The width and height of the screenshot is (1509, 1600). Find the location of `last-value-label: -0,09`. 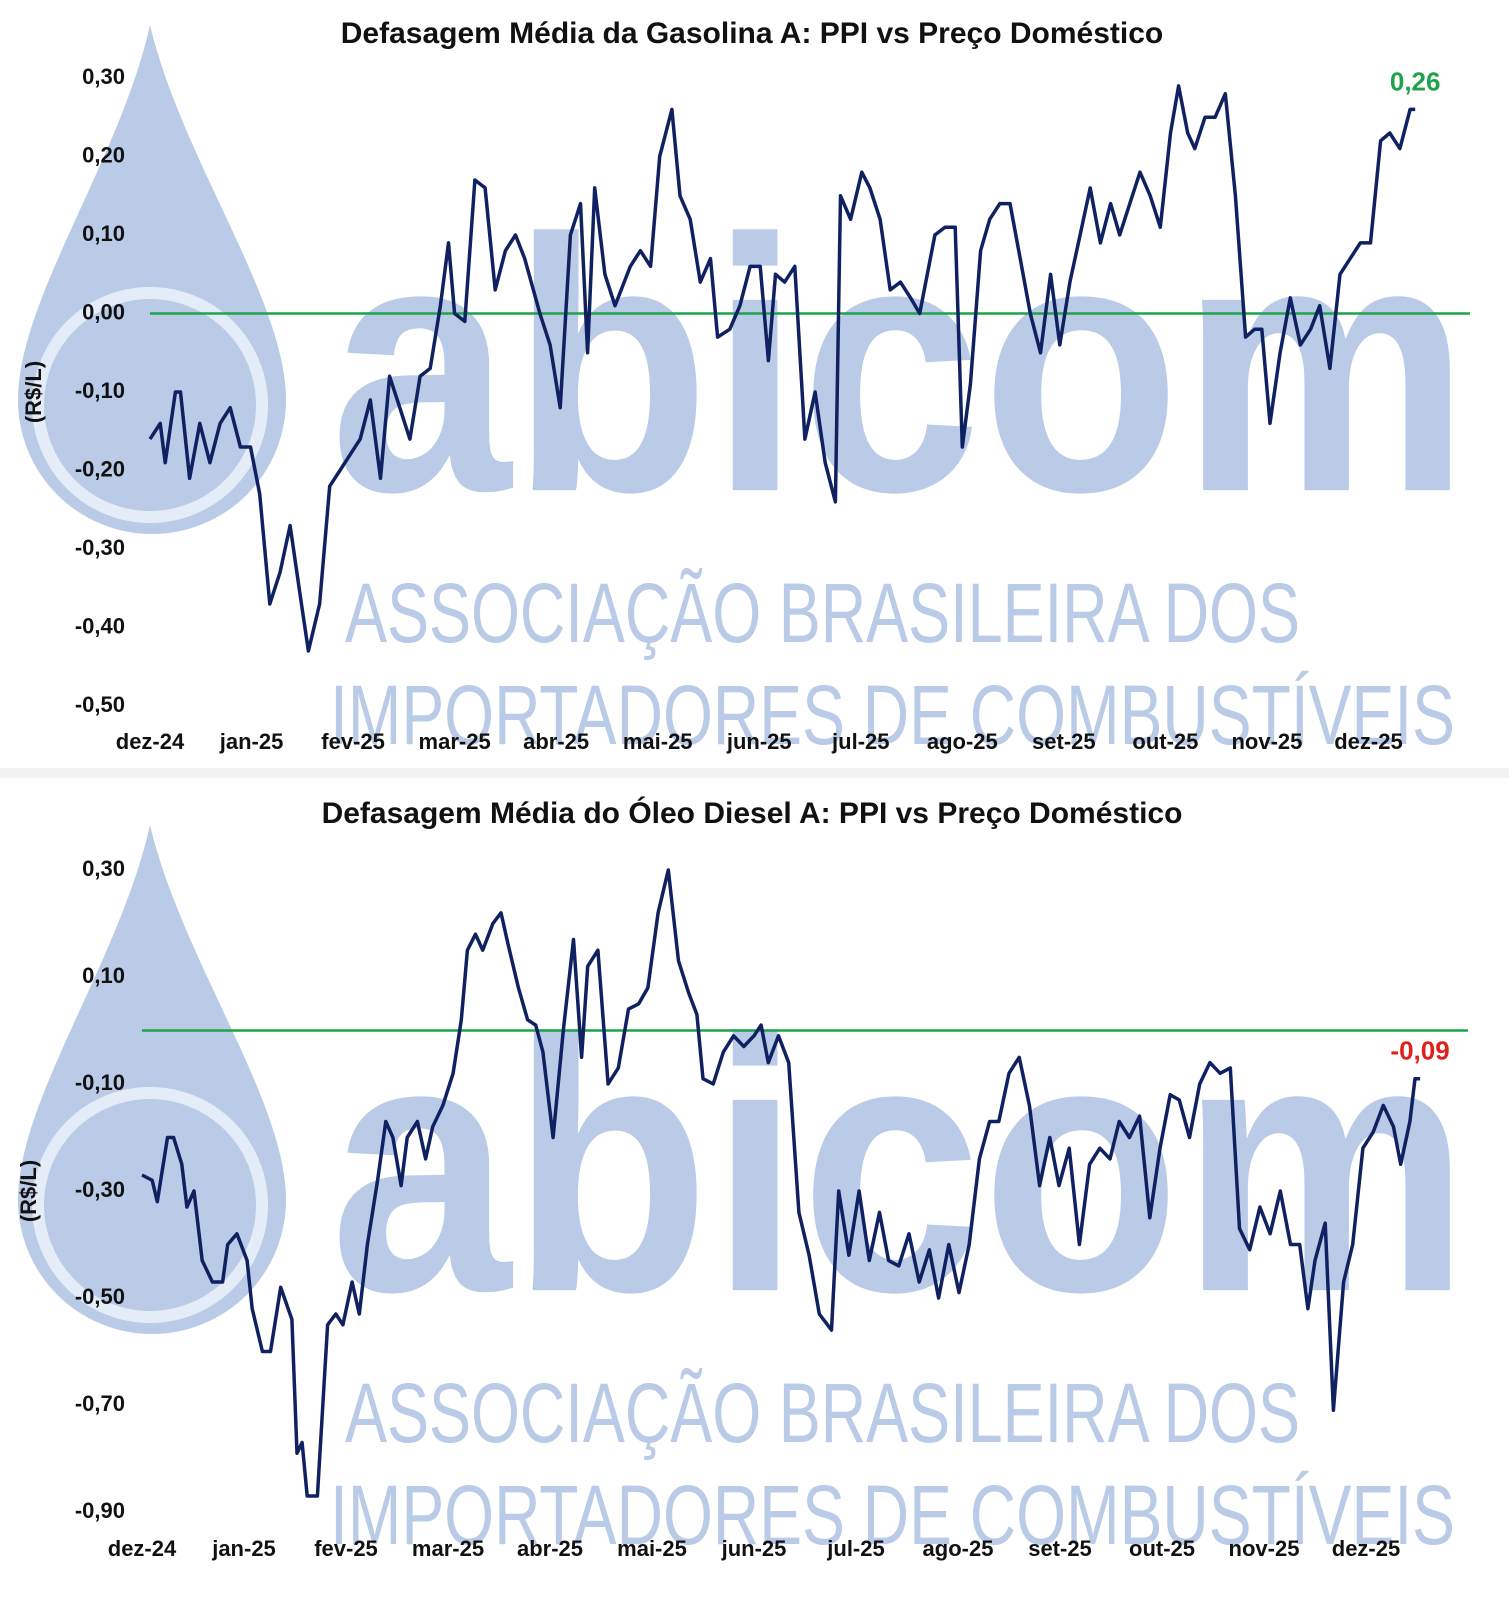

last-value-label: -0,09 is located at coordinates (1419, 1051).